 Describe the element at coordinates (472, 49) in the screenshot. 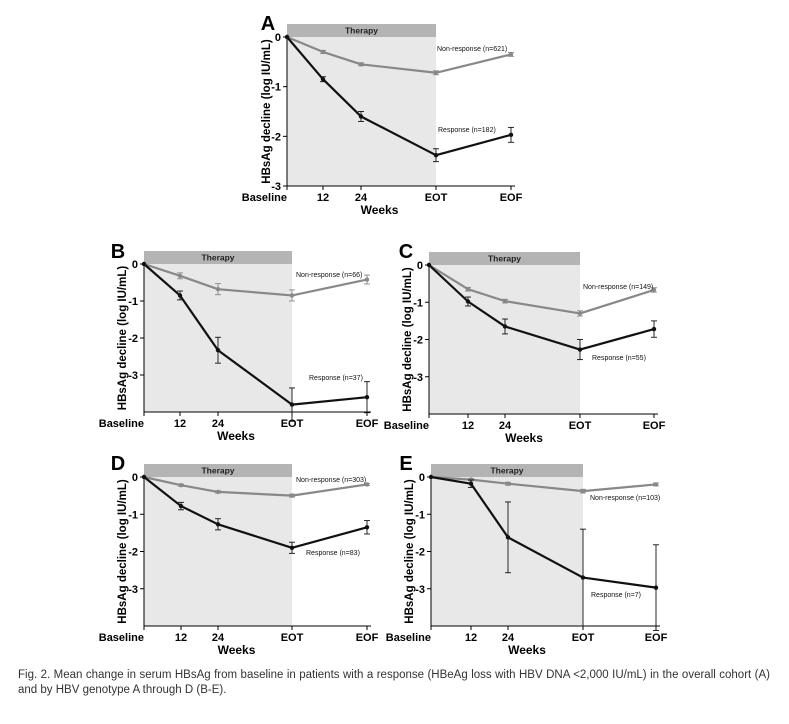

I see `nonresponse-label: Non-response (n=621)` at that location.